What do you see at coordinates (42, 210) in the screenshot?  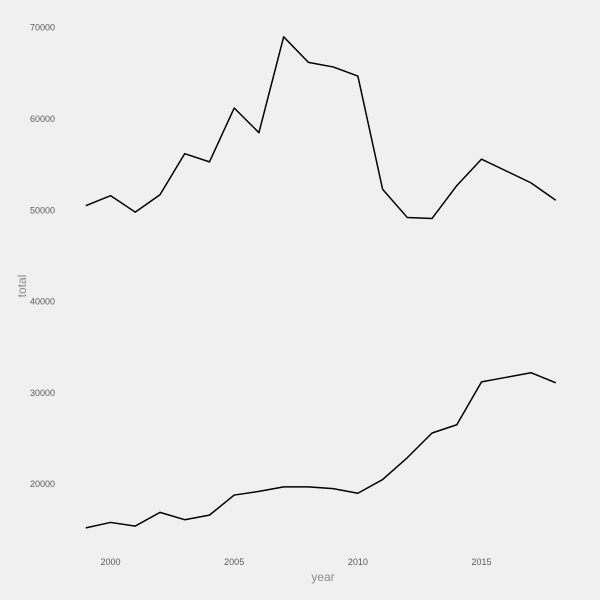 I see `y-tick-label: 50000` at bounding box center [42, 210].